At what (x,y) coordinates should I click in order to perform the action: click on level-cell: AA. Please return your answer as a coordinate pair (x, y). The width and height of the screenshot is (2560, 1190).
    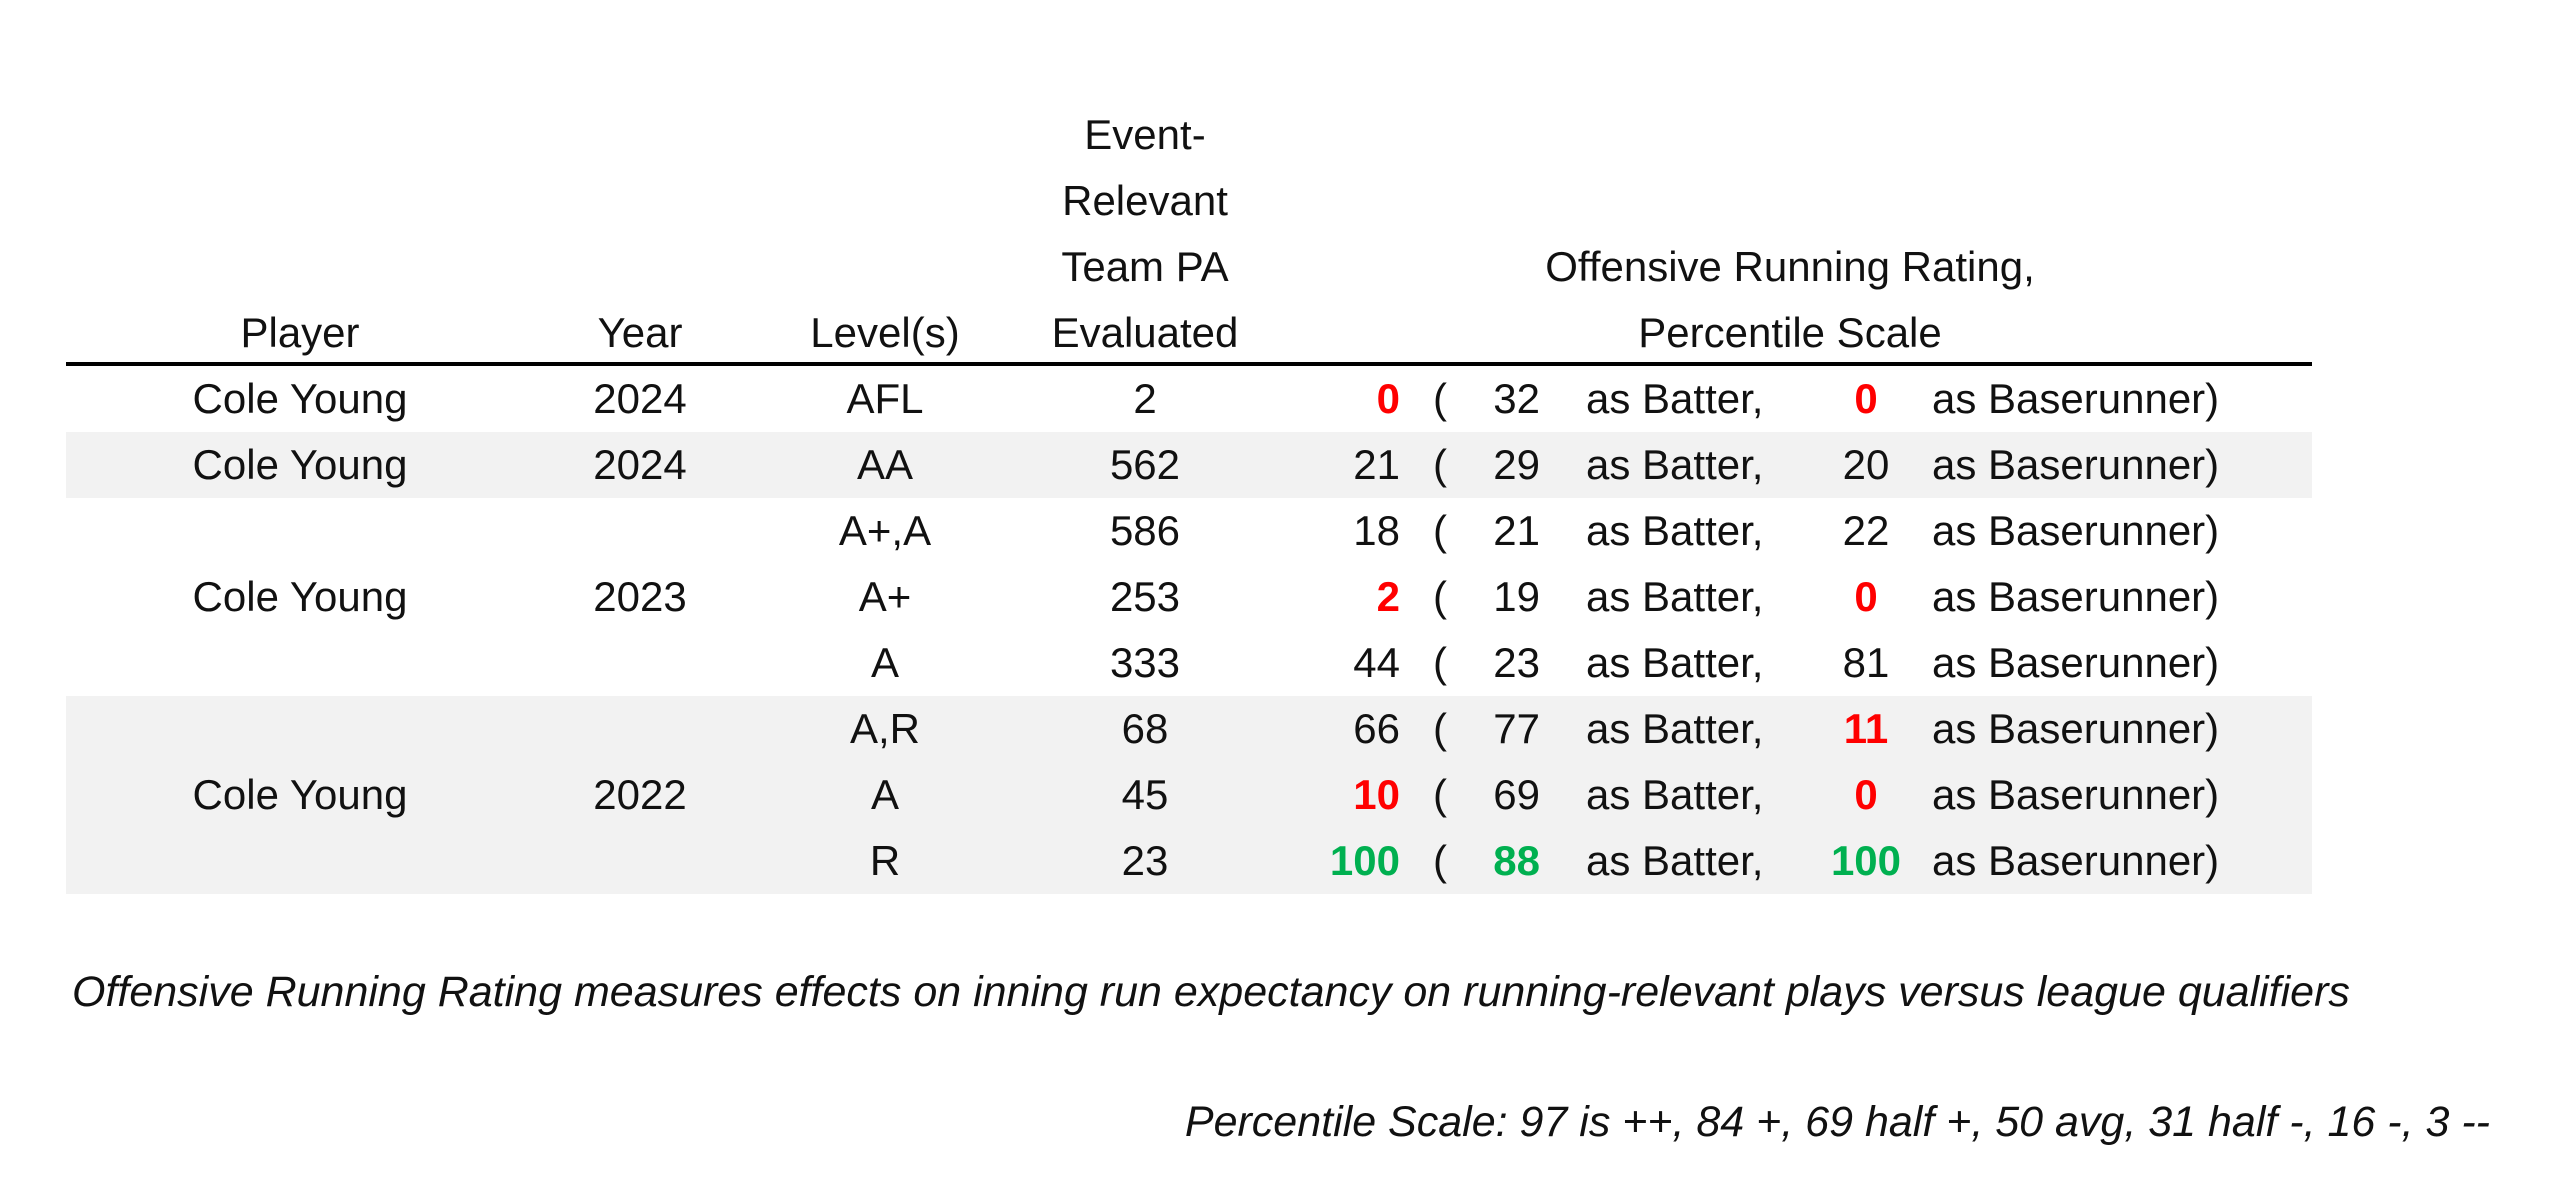
    Looking at the image, I should click on (885, 464).